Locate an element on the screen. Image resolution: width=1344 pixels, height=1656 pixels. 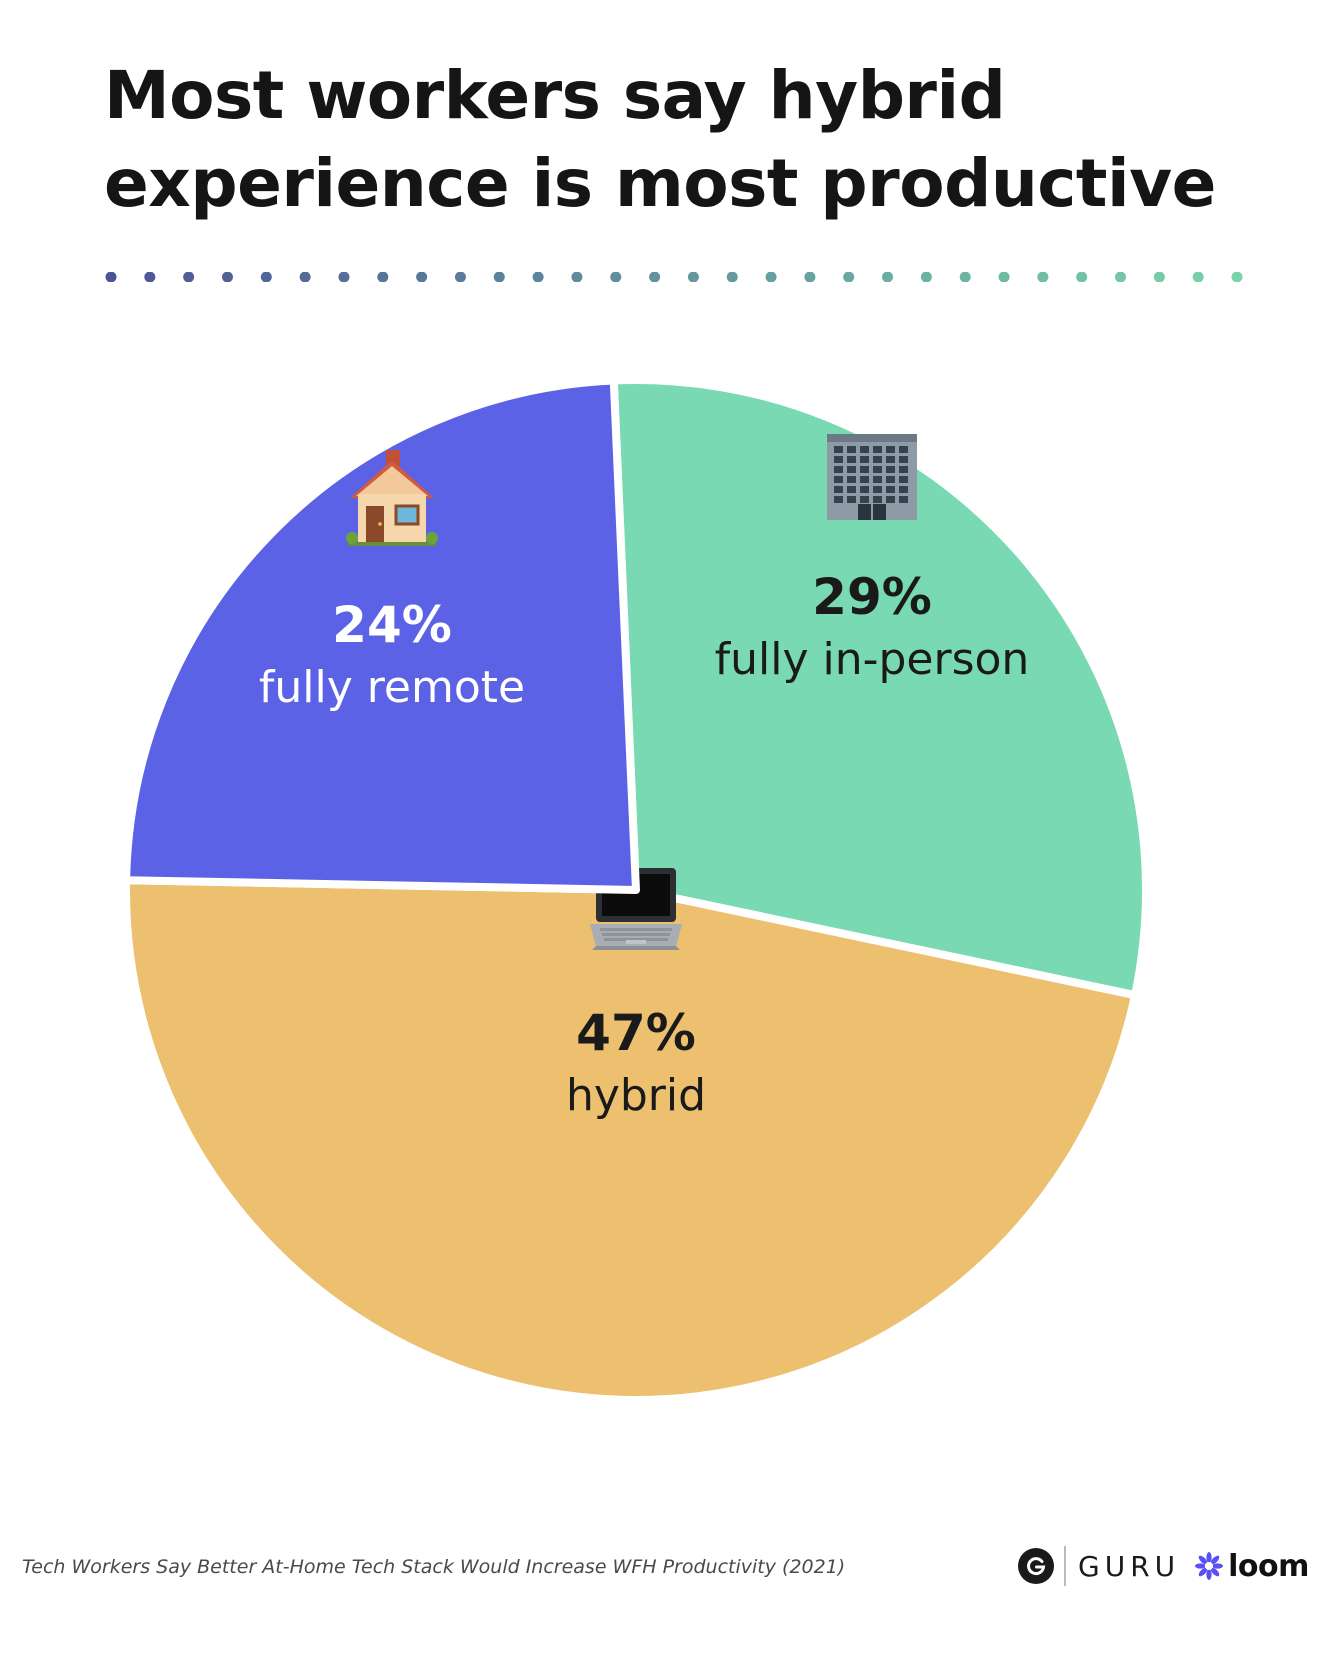
pie-slice-shape is located at coordinates (381, 635).